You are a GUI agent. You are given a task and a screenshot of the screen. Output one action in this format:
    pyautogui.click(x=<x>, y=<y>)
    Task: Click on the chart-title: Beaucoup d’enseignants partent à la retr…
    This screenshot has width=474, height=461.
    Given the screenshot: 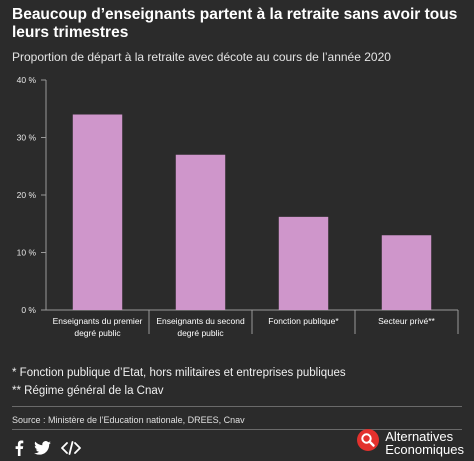 What is the action you would take?
    pyautogui.click(x=235, y=23)
    